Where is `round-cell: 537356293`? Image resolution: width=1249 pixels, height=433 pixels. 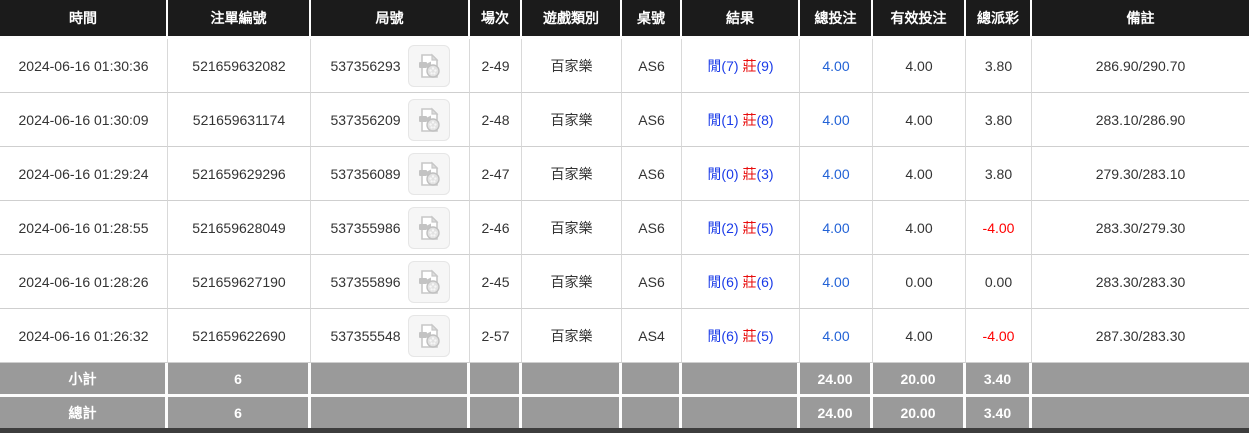
round-cell: 537356293 is located at coordinates (390, 65).